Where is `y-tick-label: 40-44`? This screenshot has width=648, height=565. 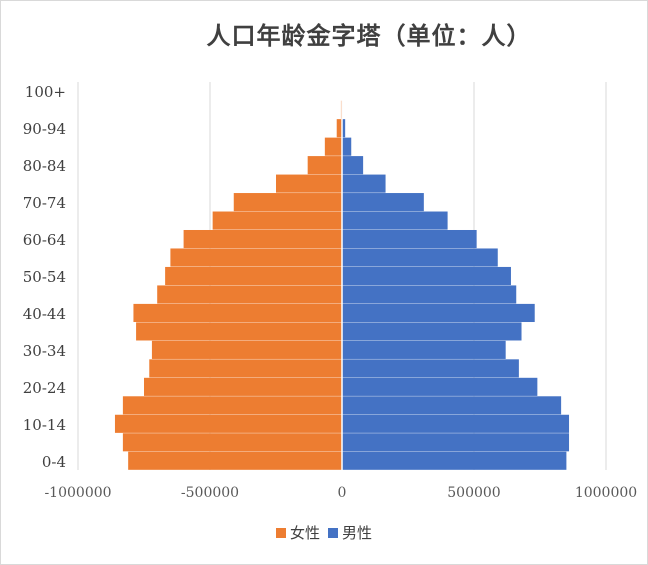 y-tick-label: 40-44 is located at coordinates (44, 314).